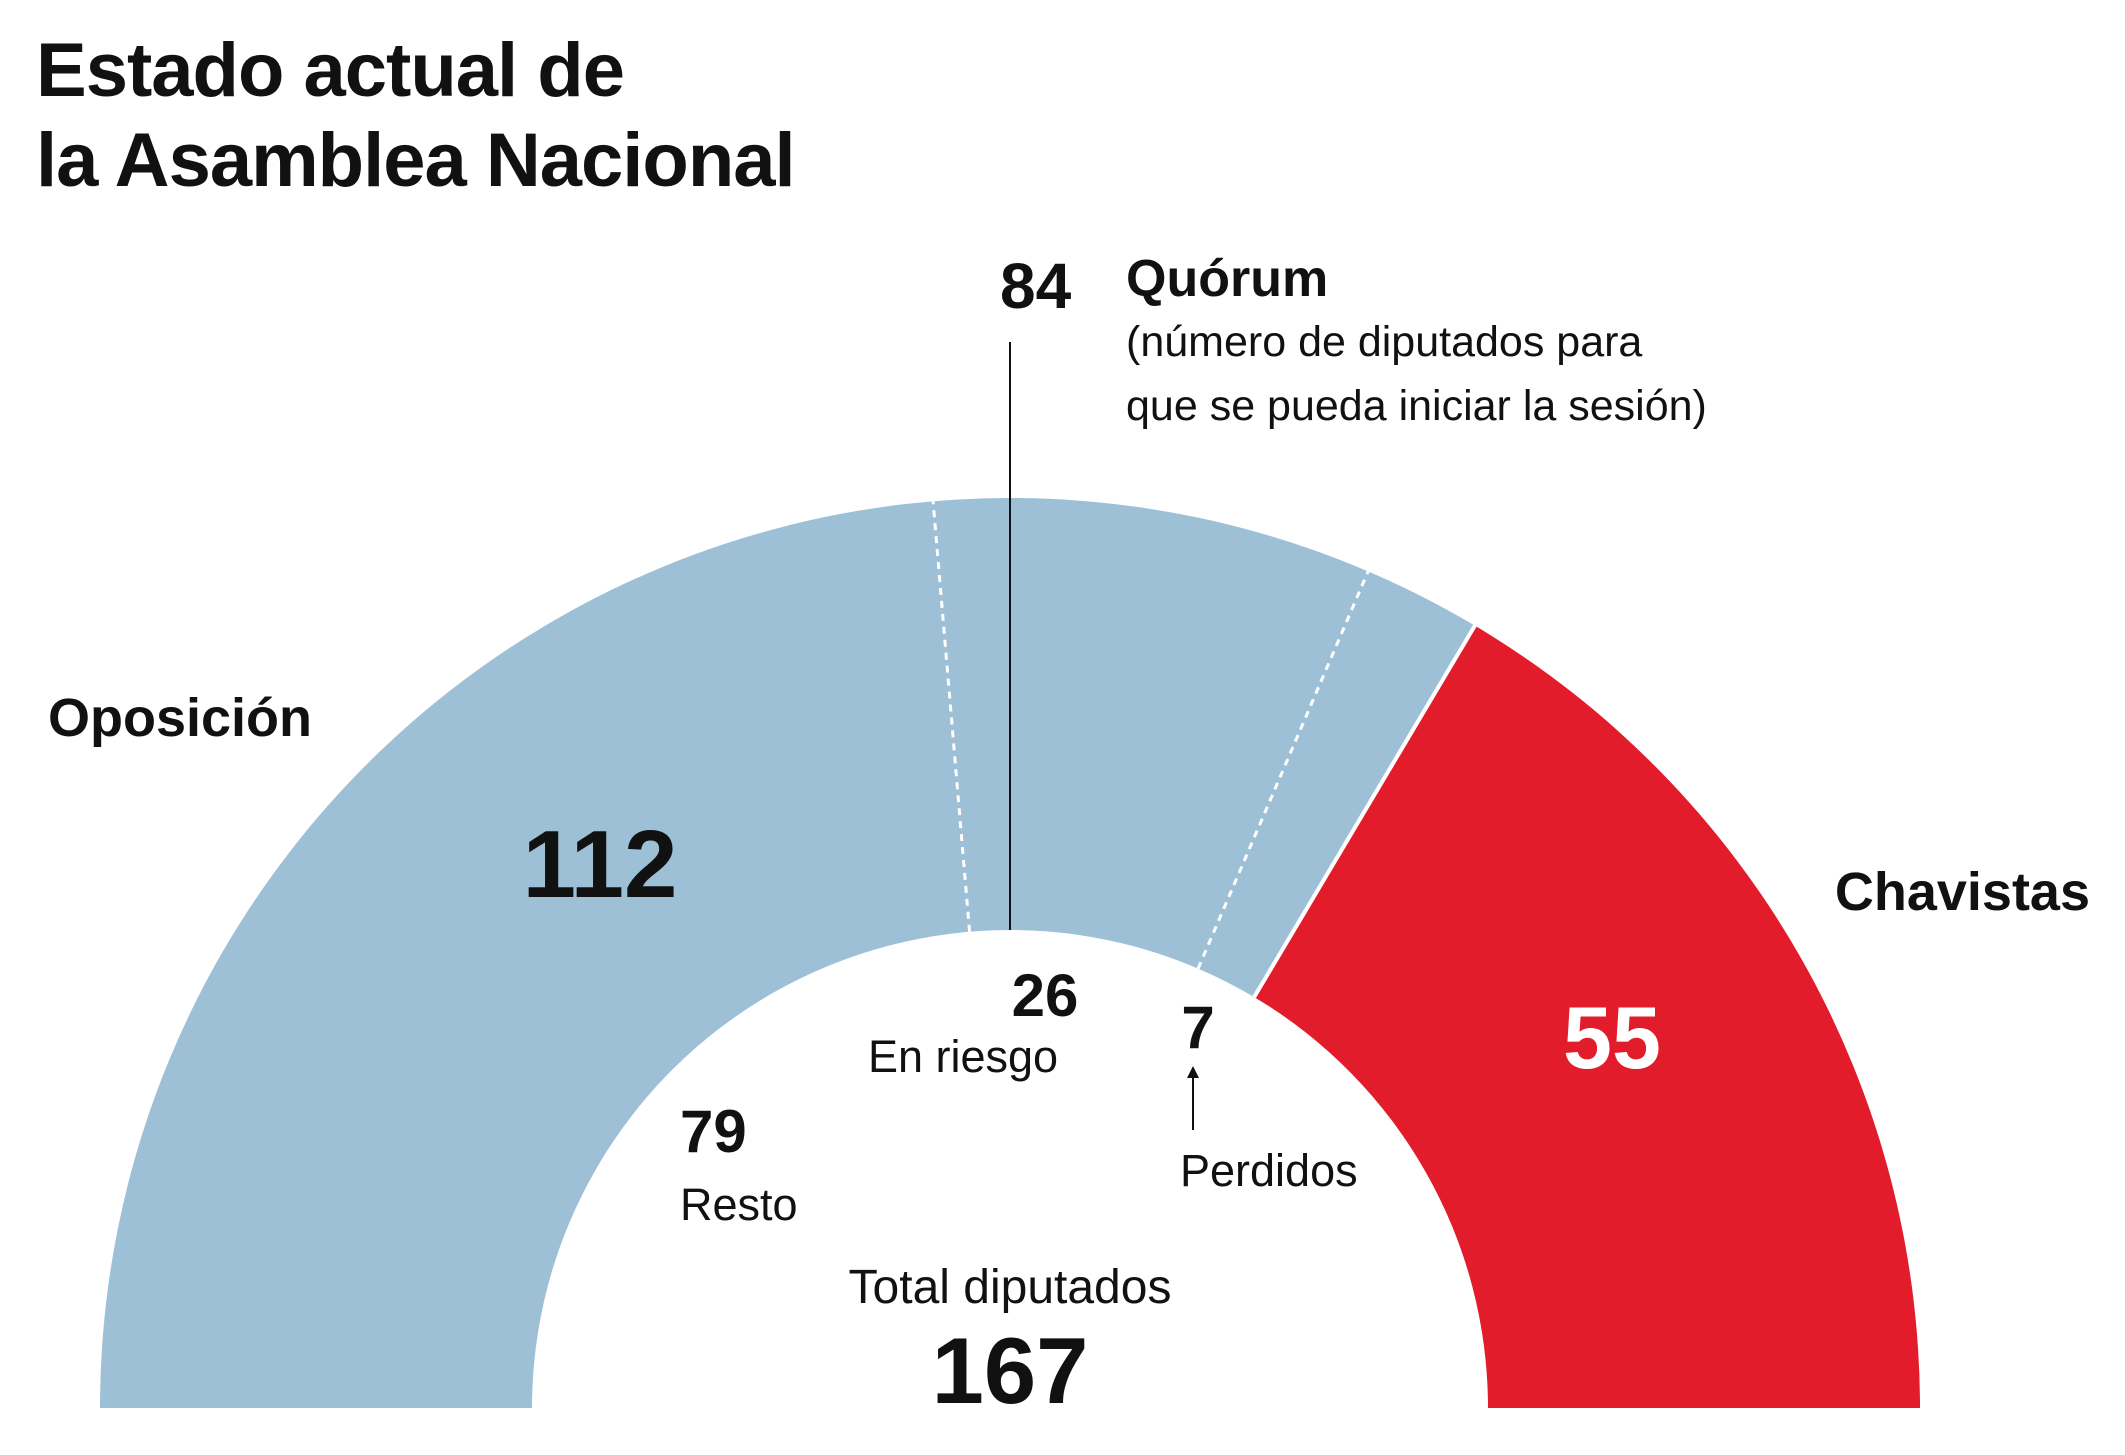 This screenshot has width=2125, height=1455. Describe the element at coordinates (180, 718) in the screenshot. I see `oposicion-label: Oposición` at that location.